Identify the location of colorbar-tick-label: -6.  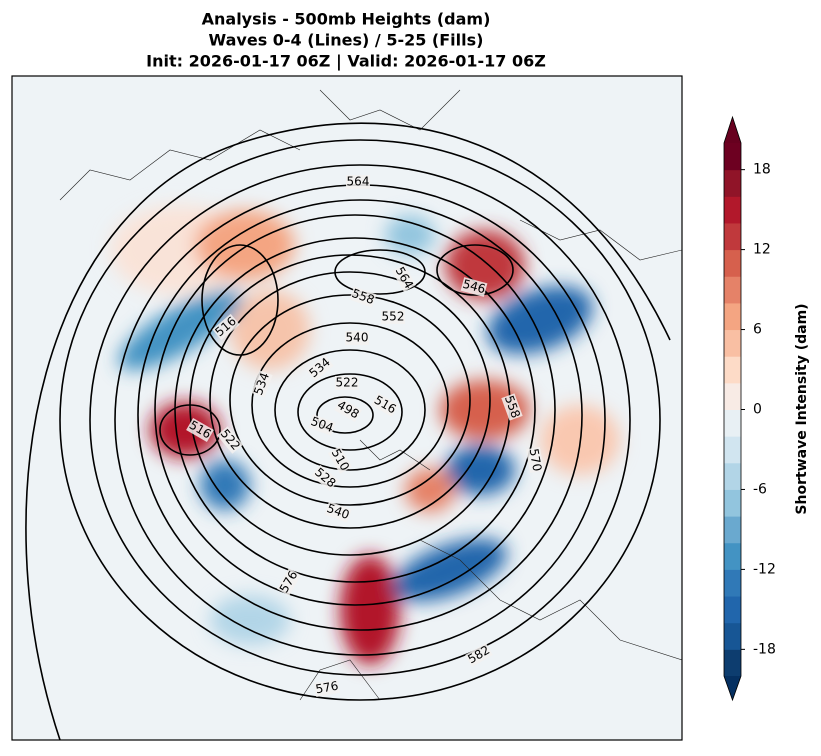
(760, 489).